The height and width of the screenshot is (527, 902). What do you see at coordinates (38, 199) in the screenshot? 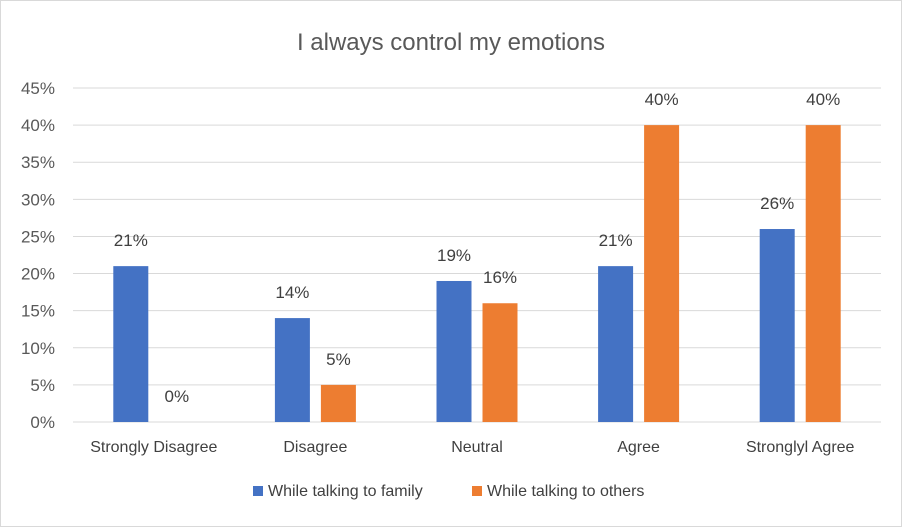
I see `y-tick-label: 30%` at bounding box center [38, 199].